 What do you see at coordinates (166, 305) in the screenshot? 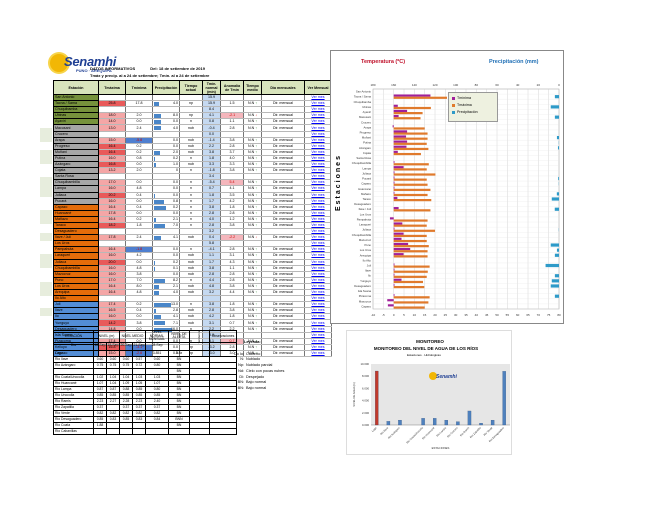
I see `precip-value: 13.0` at bounding box center [166, 305].